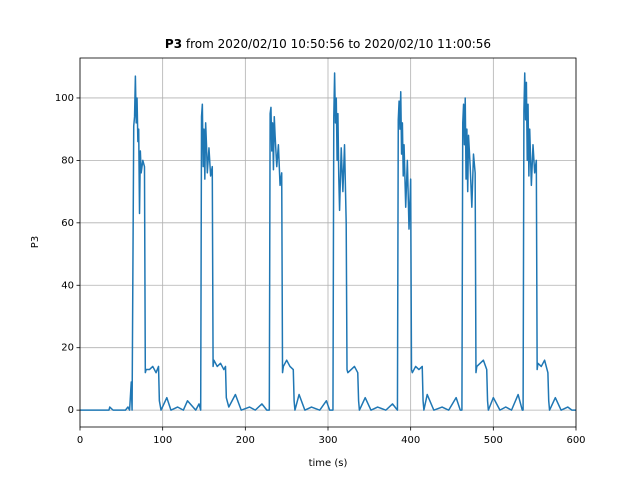 The width and height of the screenshot is (640, 480). I want to click on x-tick-label: 200, so click(245, 440).